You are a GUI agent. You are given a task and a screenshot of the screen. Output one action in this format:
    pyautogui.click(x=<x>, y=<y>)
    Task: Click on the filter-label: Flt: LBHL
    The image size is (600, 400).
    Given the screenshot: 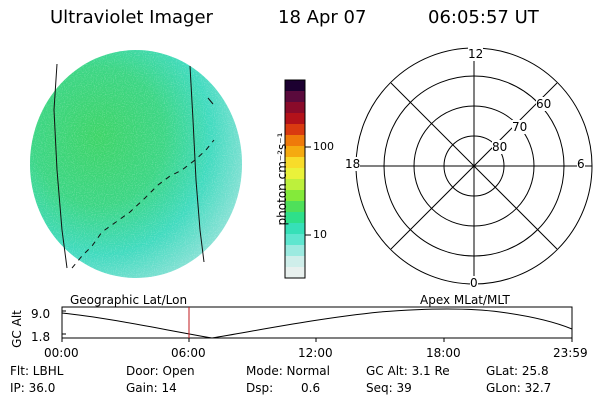 What is the action you would take?
    pyautogui.click(x=37, y=371)
    